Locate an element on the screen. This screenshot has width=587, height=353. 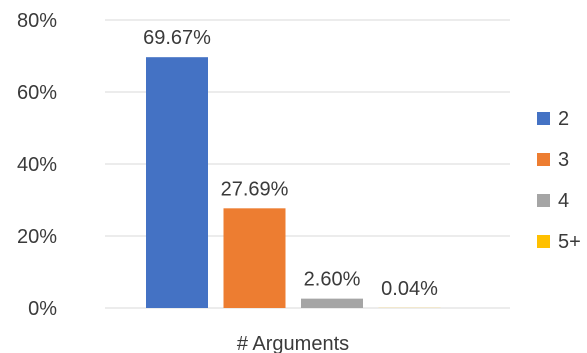
y-tick-label: 80% is located at coordinates (37, 21).